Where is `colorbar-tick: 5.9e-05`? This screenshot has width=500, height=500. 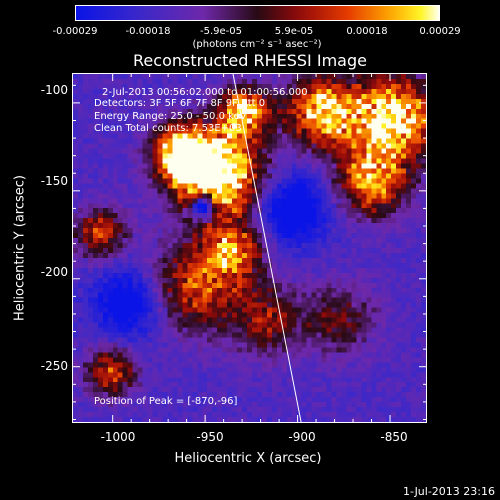 colorbar-tick: 5.9e-05 is located at coordinates (294, 31).